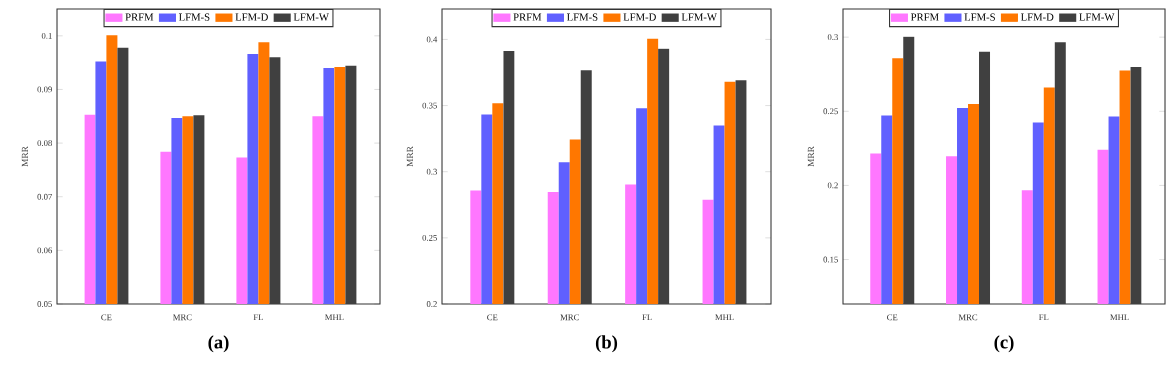 Image resolution: width=1174 pixels, height=369 pixels. Describe the element at coordinates (46, 35) in the screenshot. I see `y-tick-label: 0.1` at that location.